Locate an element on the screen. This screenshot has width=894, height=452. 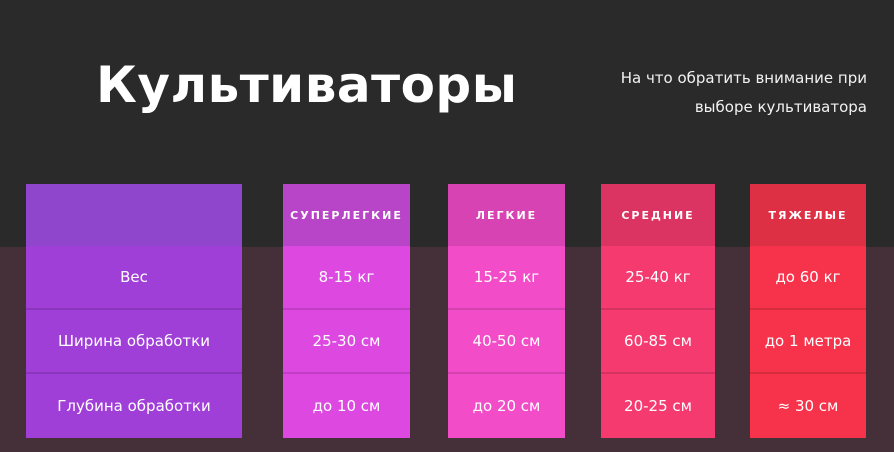
medium-depth: 20-25 см is located at coordinates (658, 406).